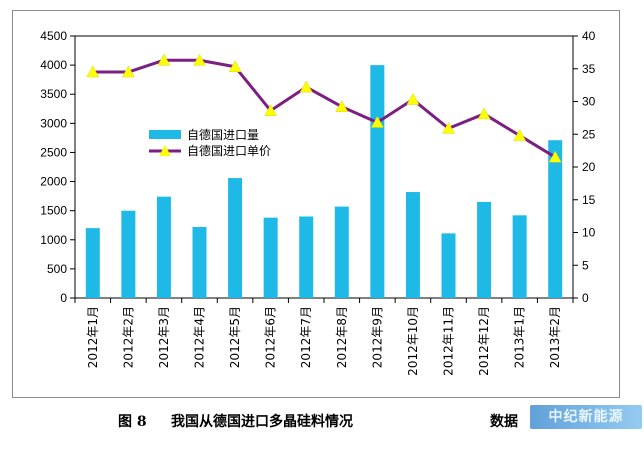  I want to click on x-axis-category-label: 2012年8月, so click(342, 337).